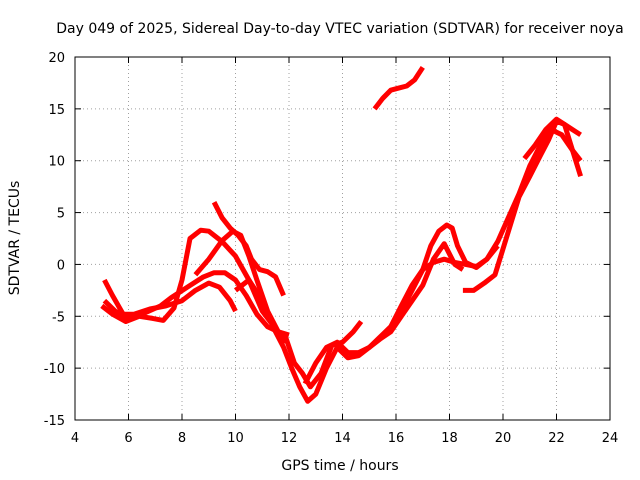 The width and height of the screenshot is (640, 480). I want to click on x-tick-label: 16, so click(396, 438).